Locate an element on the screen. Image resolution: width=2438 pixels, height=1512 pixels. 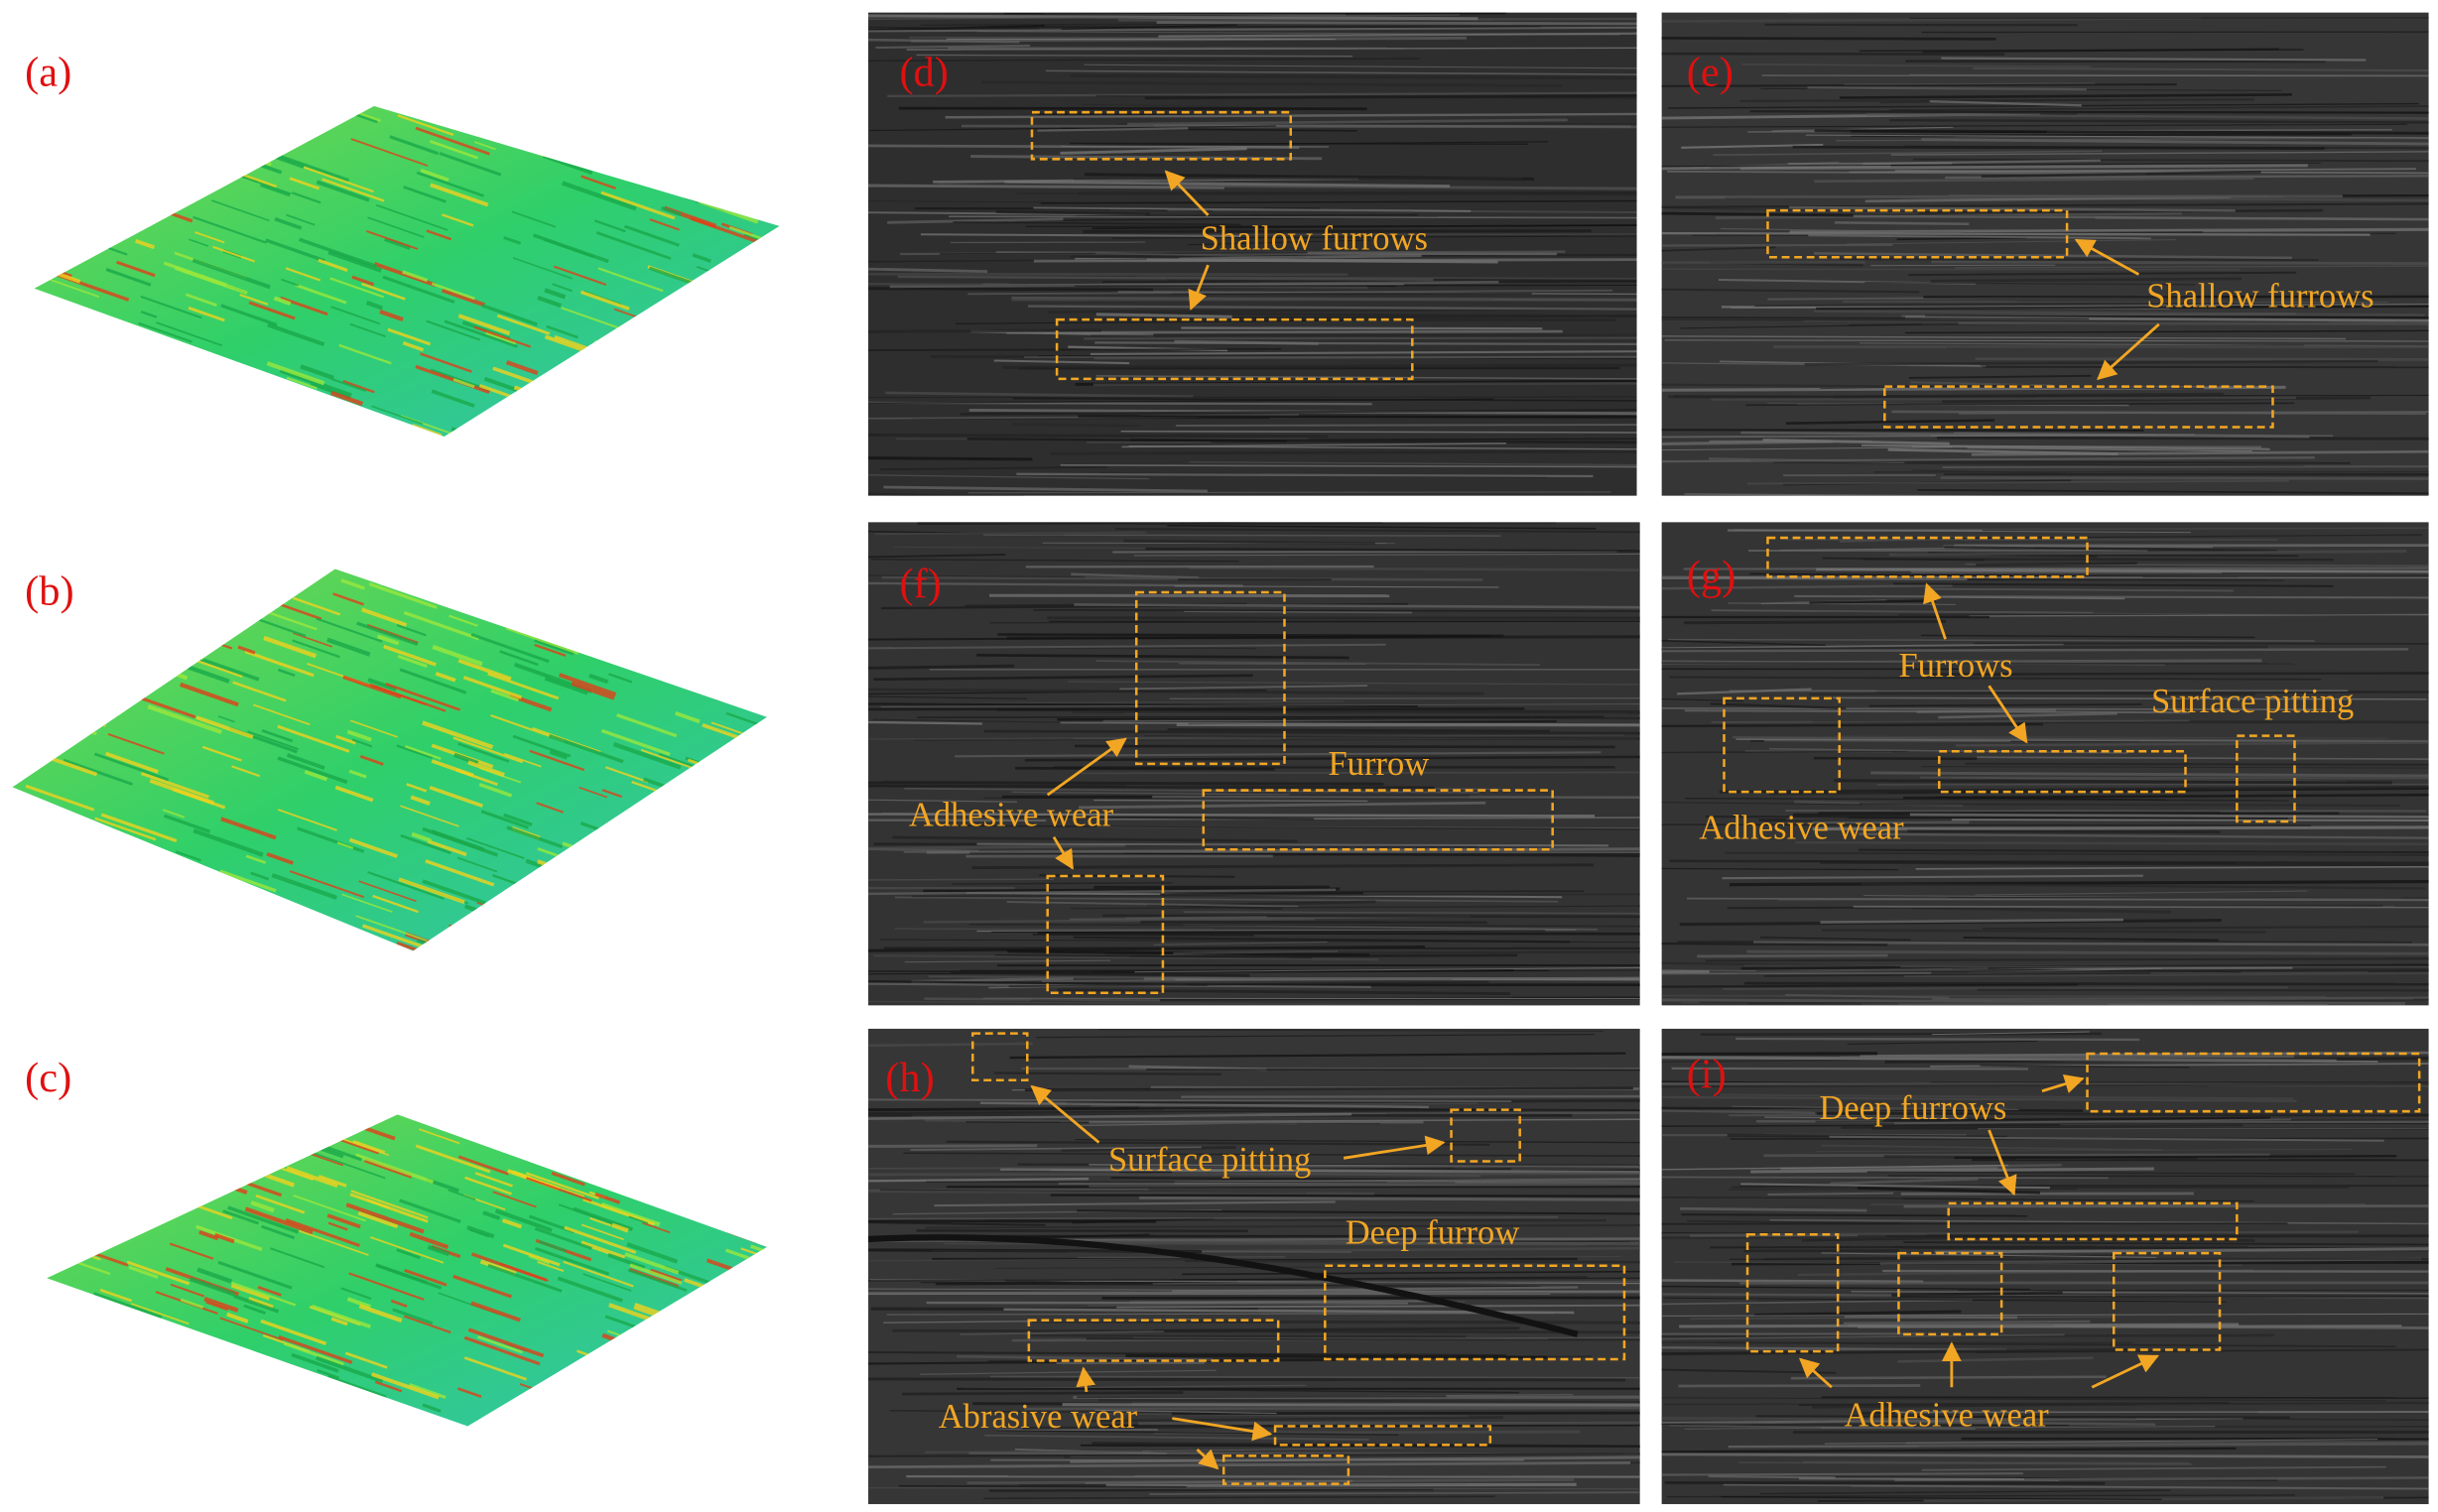
region-box is located at coordinates (1917, 233).